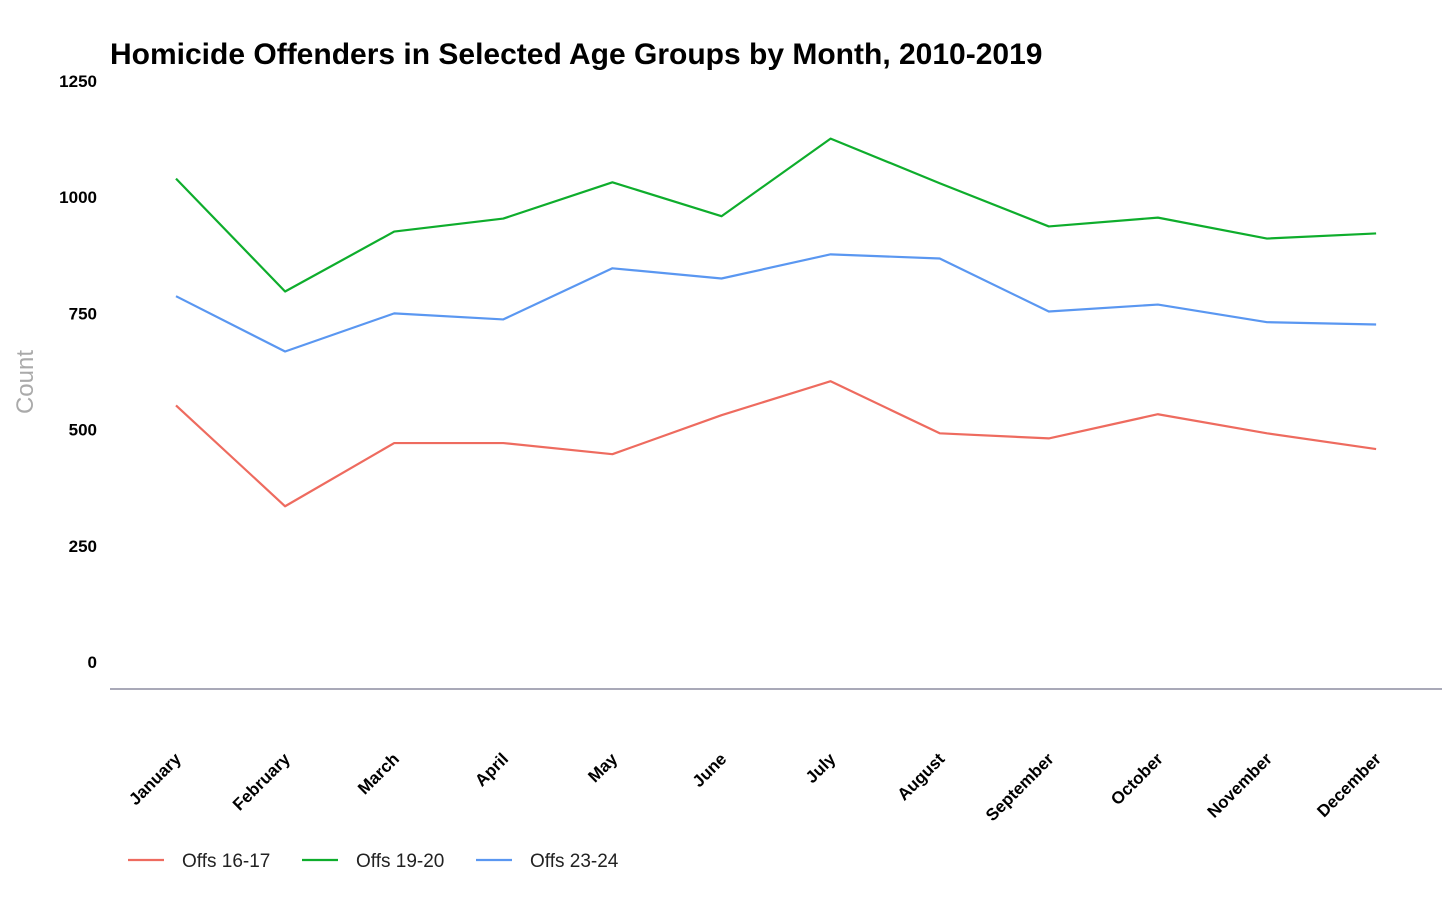 This screenshot has height=910, width=1456. I want to click on y-tick-label: 1000, so click(78, 197).